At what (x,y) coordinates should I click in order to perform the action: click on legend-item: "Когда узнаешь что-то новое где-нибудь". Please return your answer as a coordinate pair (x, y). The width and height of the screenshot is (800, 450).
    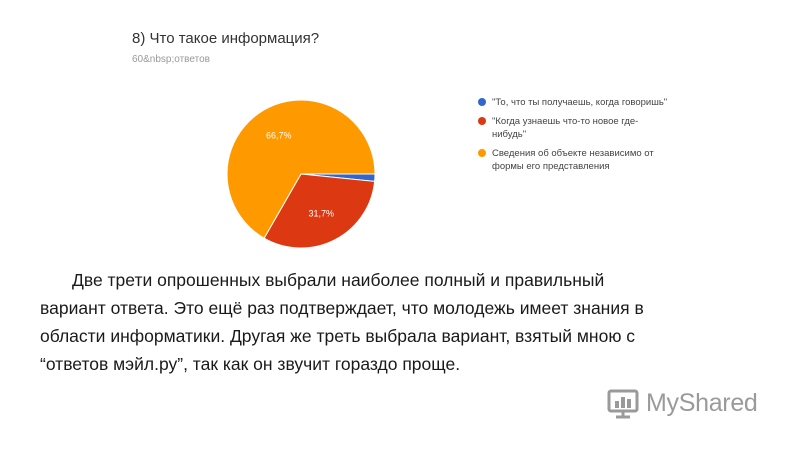
    Looking at the image, I should click on (573, 128).